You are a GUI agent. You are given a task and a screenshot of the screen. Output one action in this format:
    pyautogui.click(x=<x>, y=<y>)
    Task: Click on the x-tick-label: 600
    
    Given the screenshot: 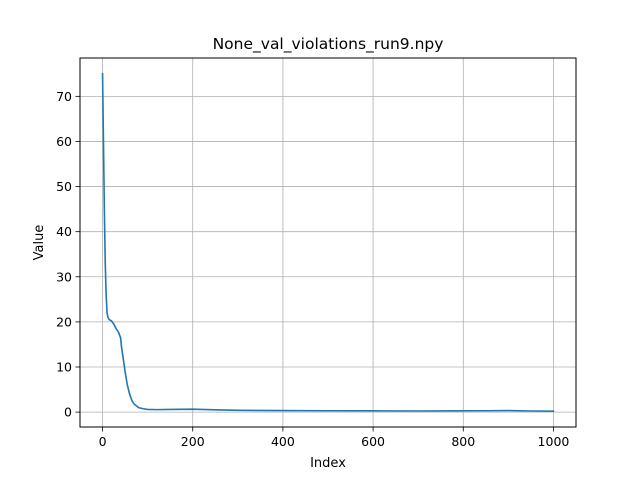 What is the action you would take?
    pyautogui.click(x=373, y=441)
    